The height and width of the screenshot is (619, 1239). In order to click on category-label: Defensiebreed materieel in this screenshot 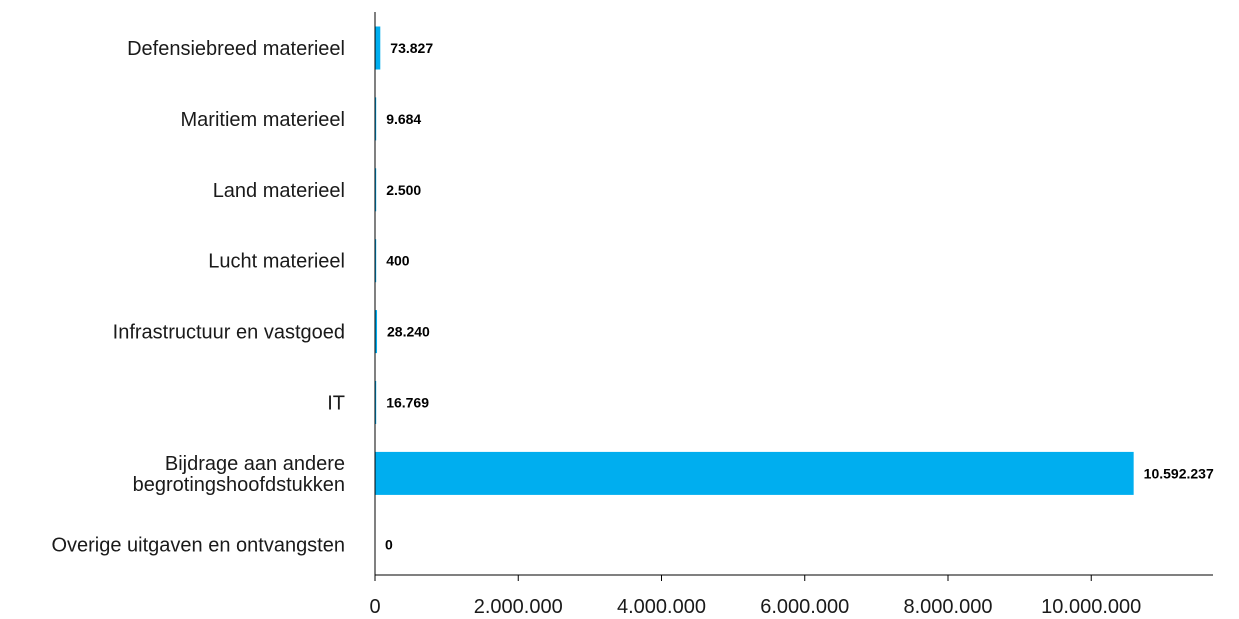, I will do `click(236, 49)`.